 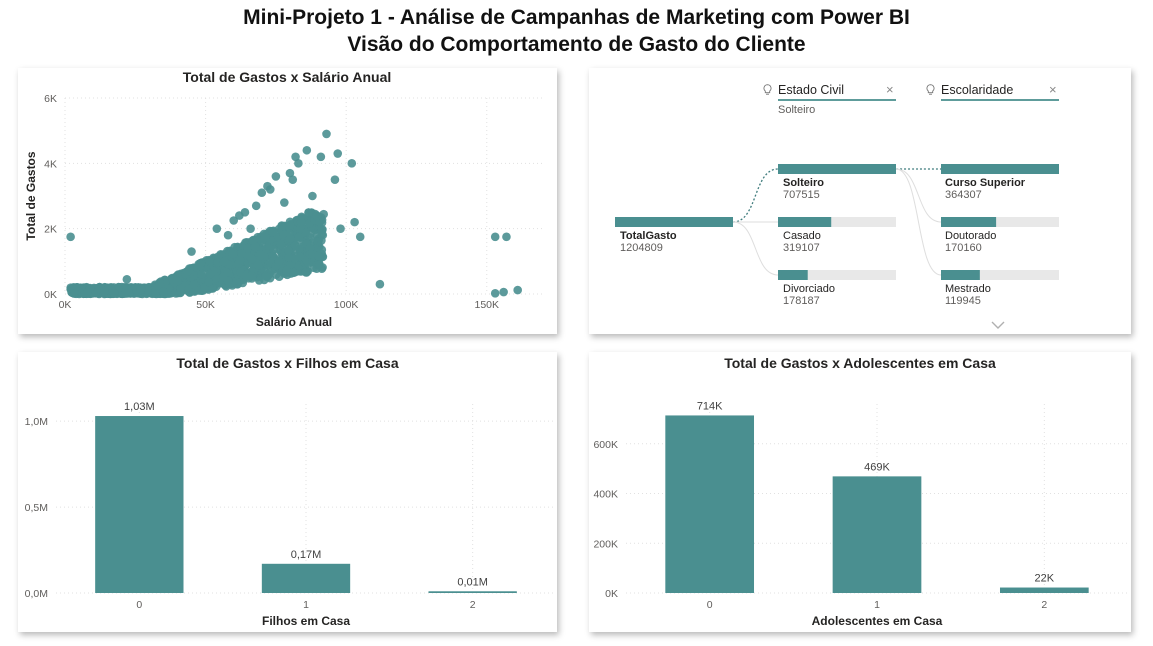 What do you see at coordinates (837, 100) in the screenshot?
I see `level-underline` at bounding box center [837, 100].